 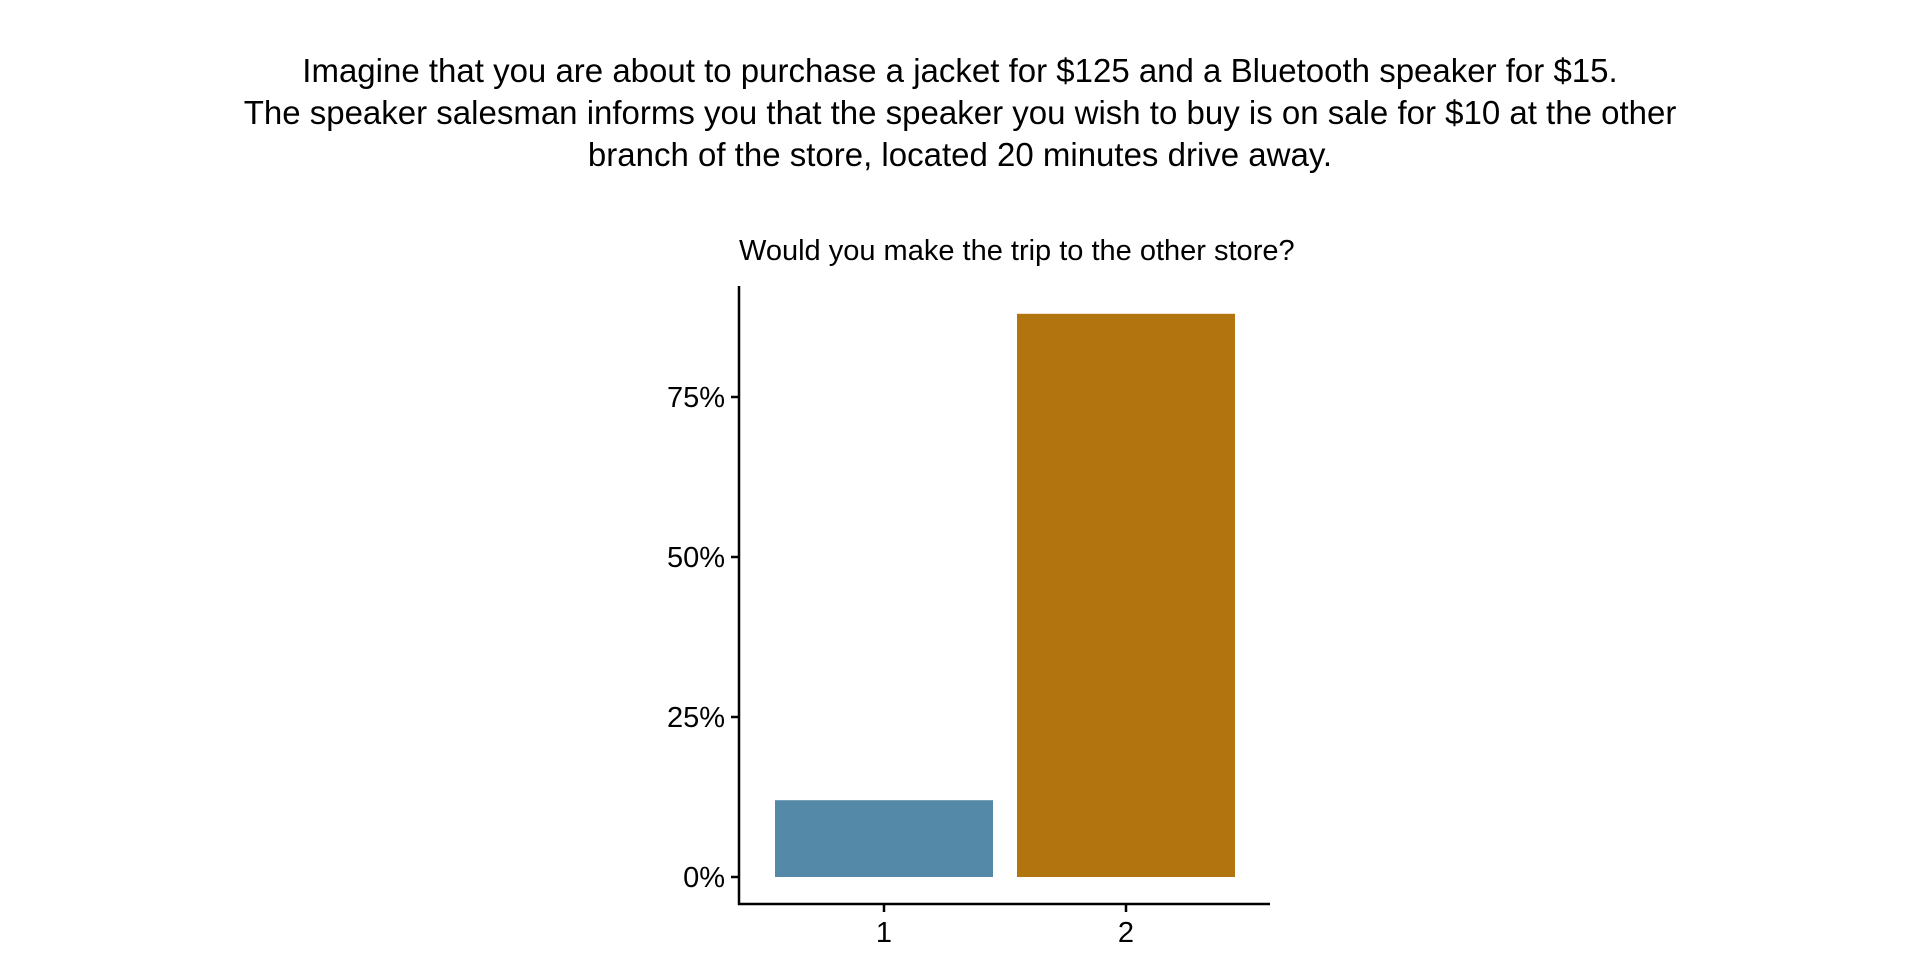 What do you see at coordinates (704, 878) in the screenshot?
I see `y-tick-label-0: 0%` at bounding box center [704, 878].